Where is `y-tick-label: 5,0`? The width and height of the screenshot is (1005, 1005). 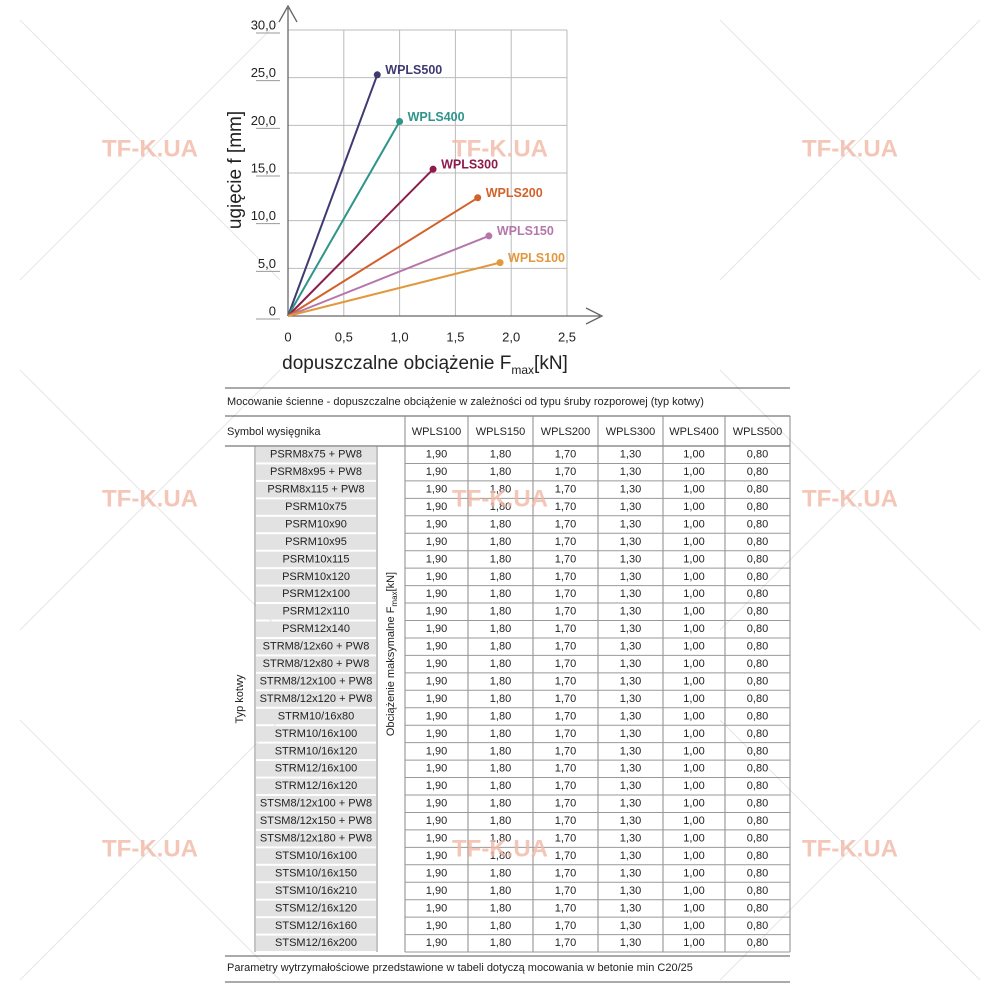 y-tick-label: 5,0 is located at coordinates (267, 263).